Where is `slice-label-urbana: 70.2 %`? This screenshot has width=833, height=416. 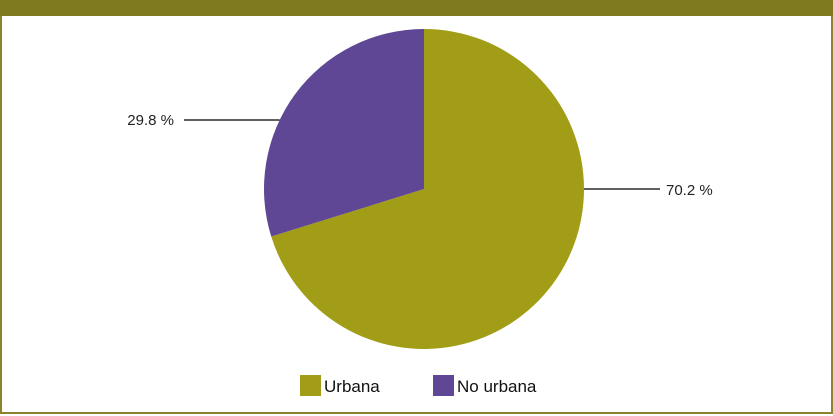 slice-label-urbana: 70.2 % is located at coordinates (689, 190).